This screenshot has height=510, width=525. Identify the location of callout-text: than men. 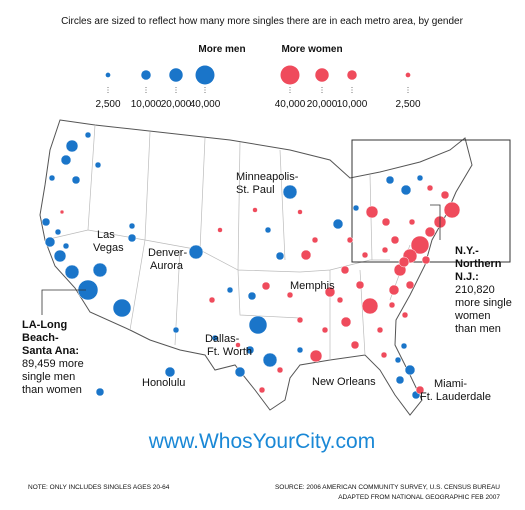
(478, 329).